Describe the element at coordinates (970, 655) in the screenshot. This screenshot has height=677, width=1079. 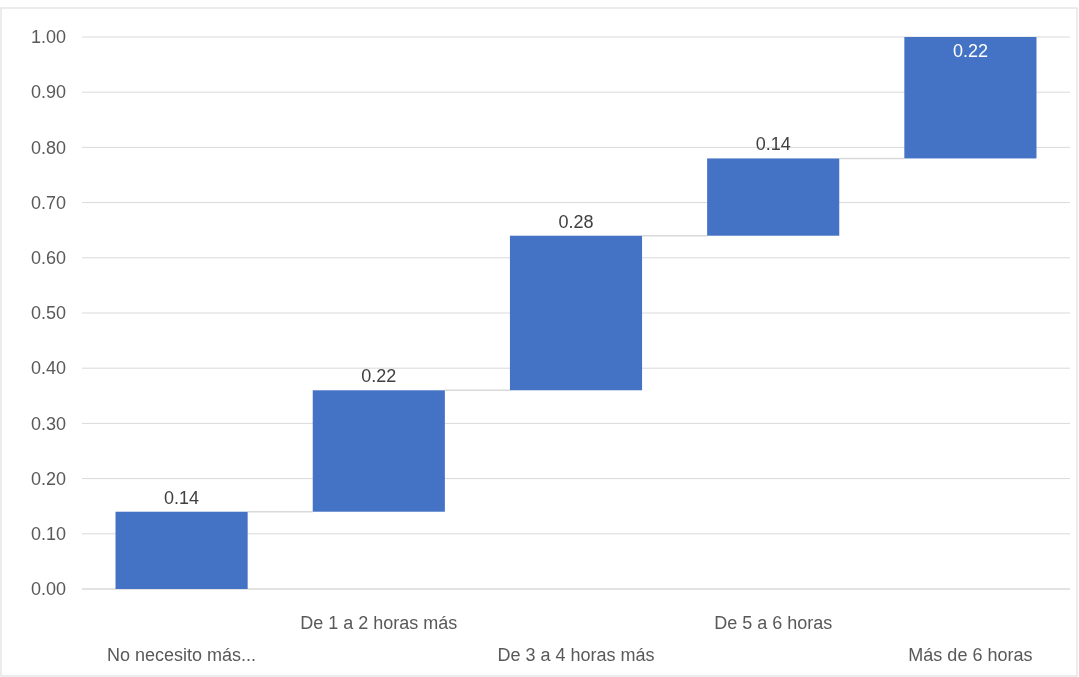
I see `x-tick-label: Más de 6 horas` at that location.